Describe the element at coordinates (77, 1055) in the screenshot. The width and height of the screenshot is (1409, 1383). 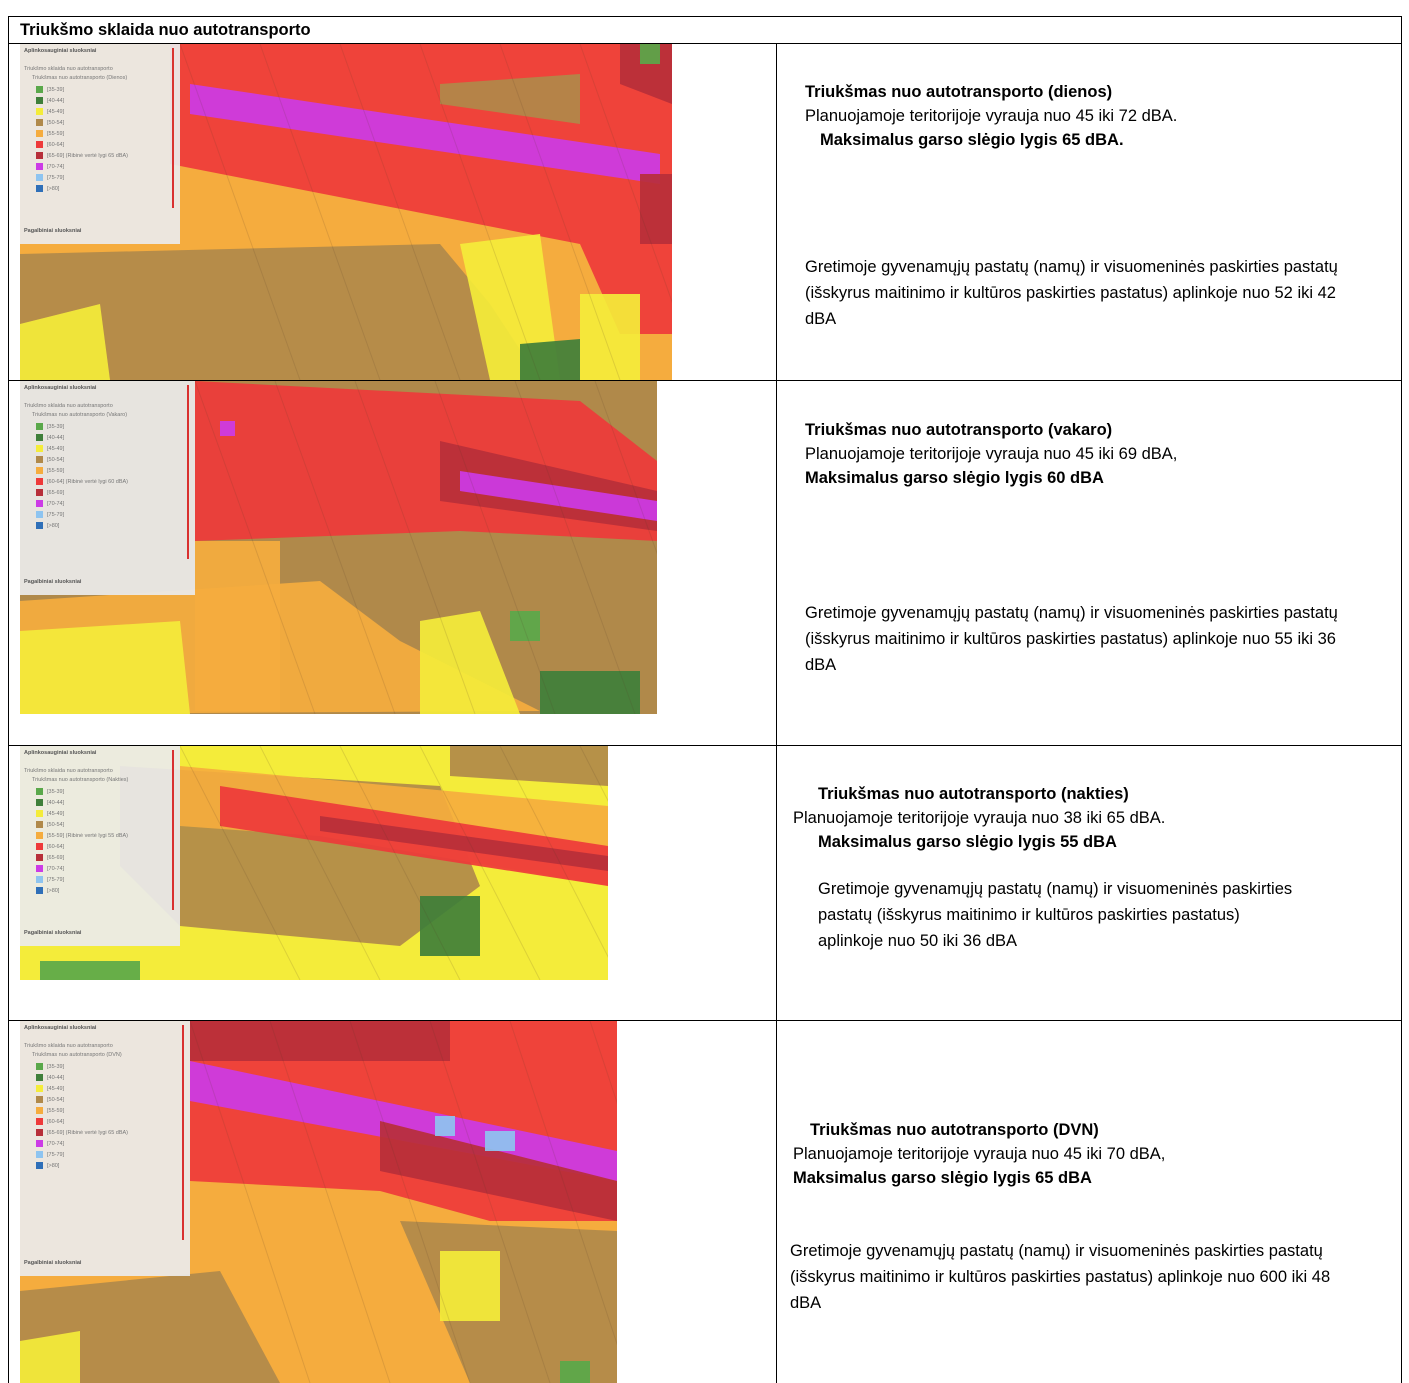
I see `legend-layer: Triukšmas nuo autotransporto (DVN)` at that location.